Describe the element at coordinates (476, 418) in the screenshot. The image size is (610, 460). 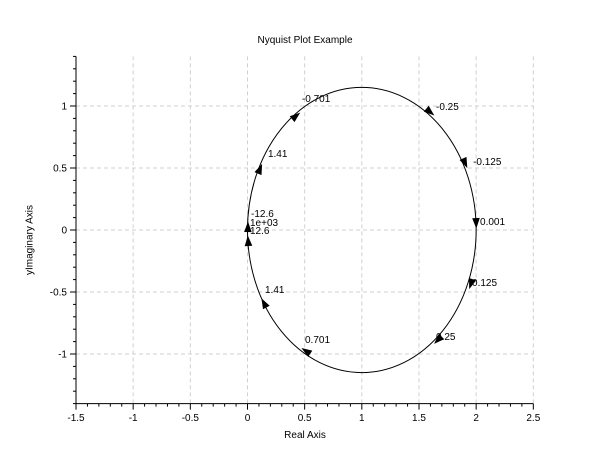
I see `x-tick-label: 2` at that location.